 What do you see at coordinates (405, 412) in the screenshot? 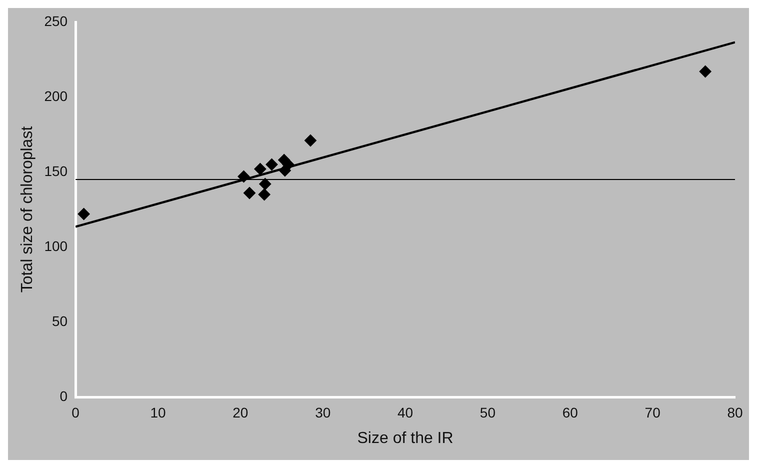
I see `x-tick-label: 40` at bounding box center [405, 412].